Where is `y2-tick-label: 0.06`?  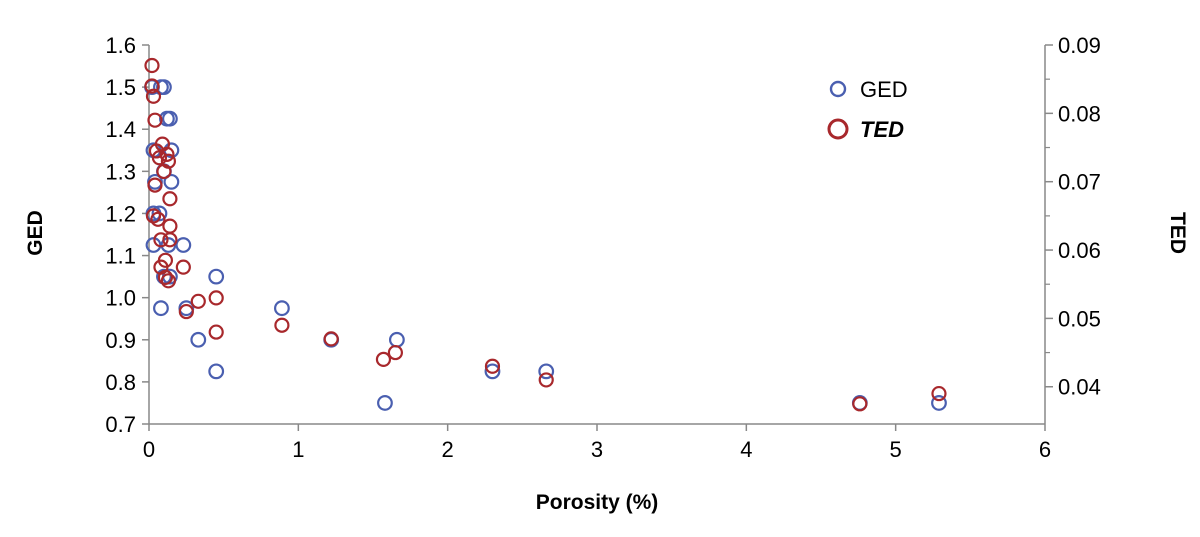
y2-tick-label: 0.06 is located at coordinates (1079, 250).